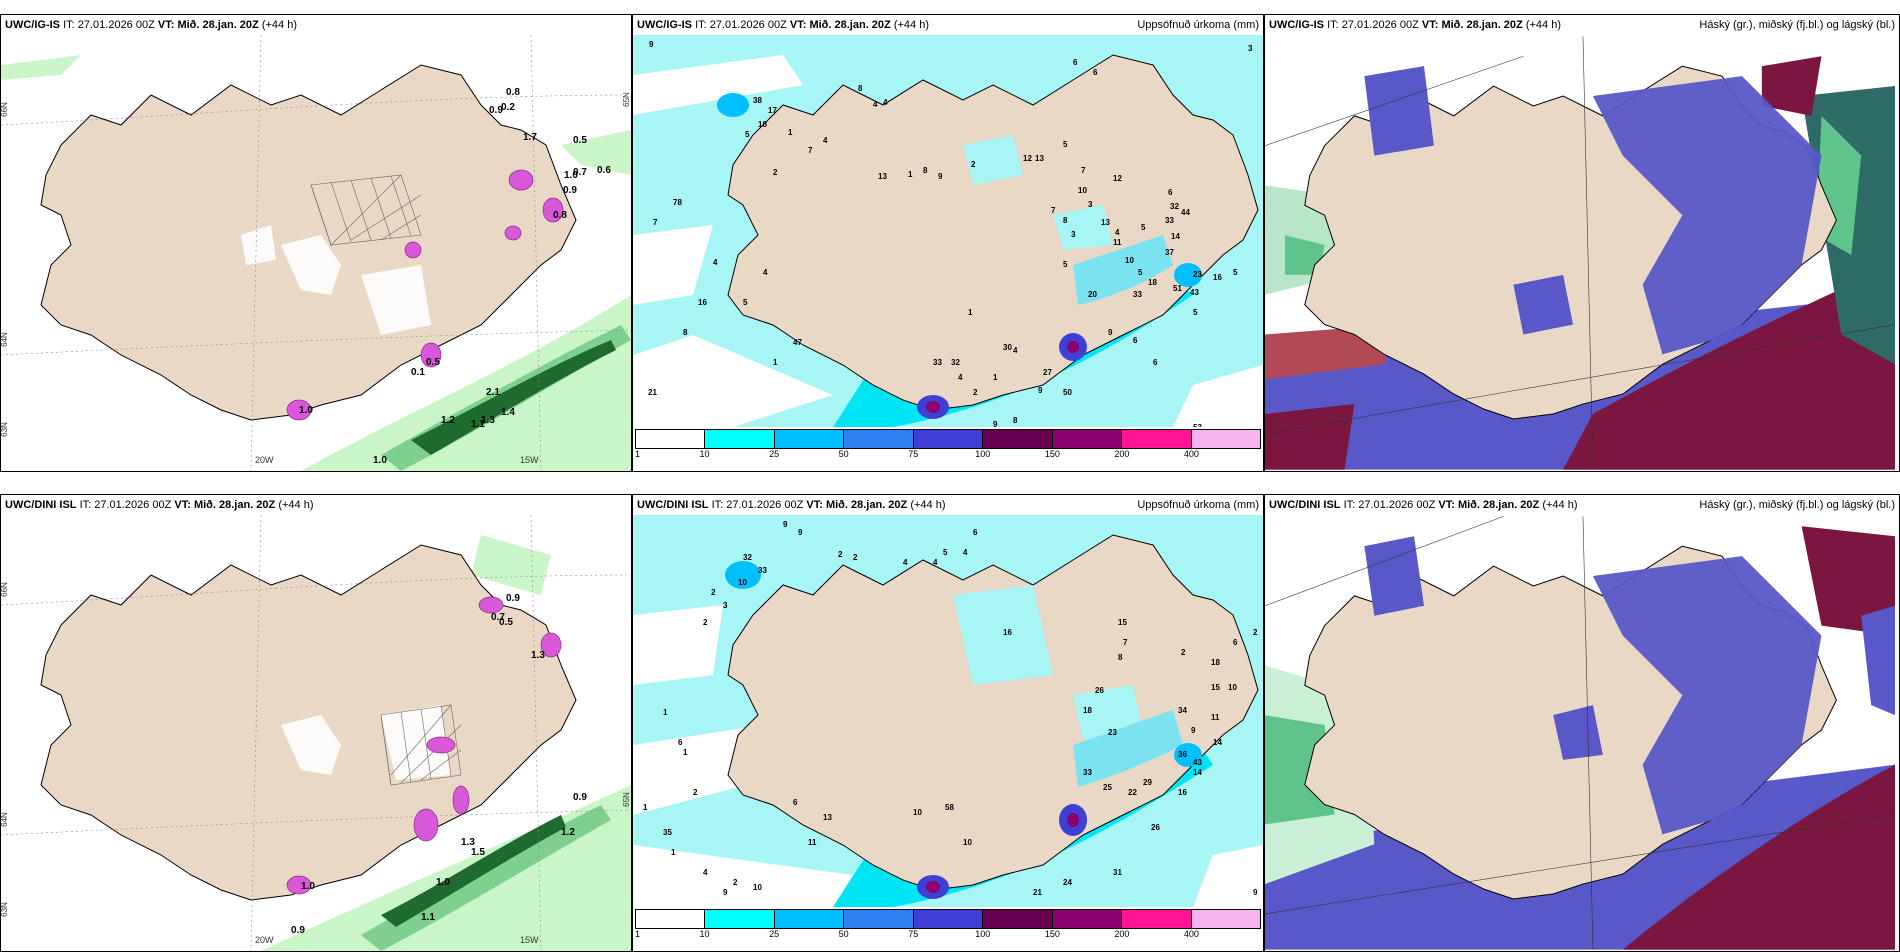  I want to click on map-value-label: 23, so click(1197, 274).